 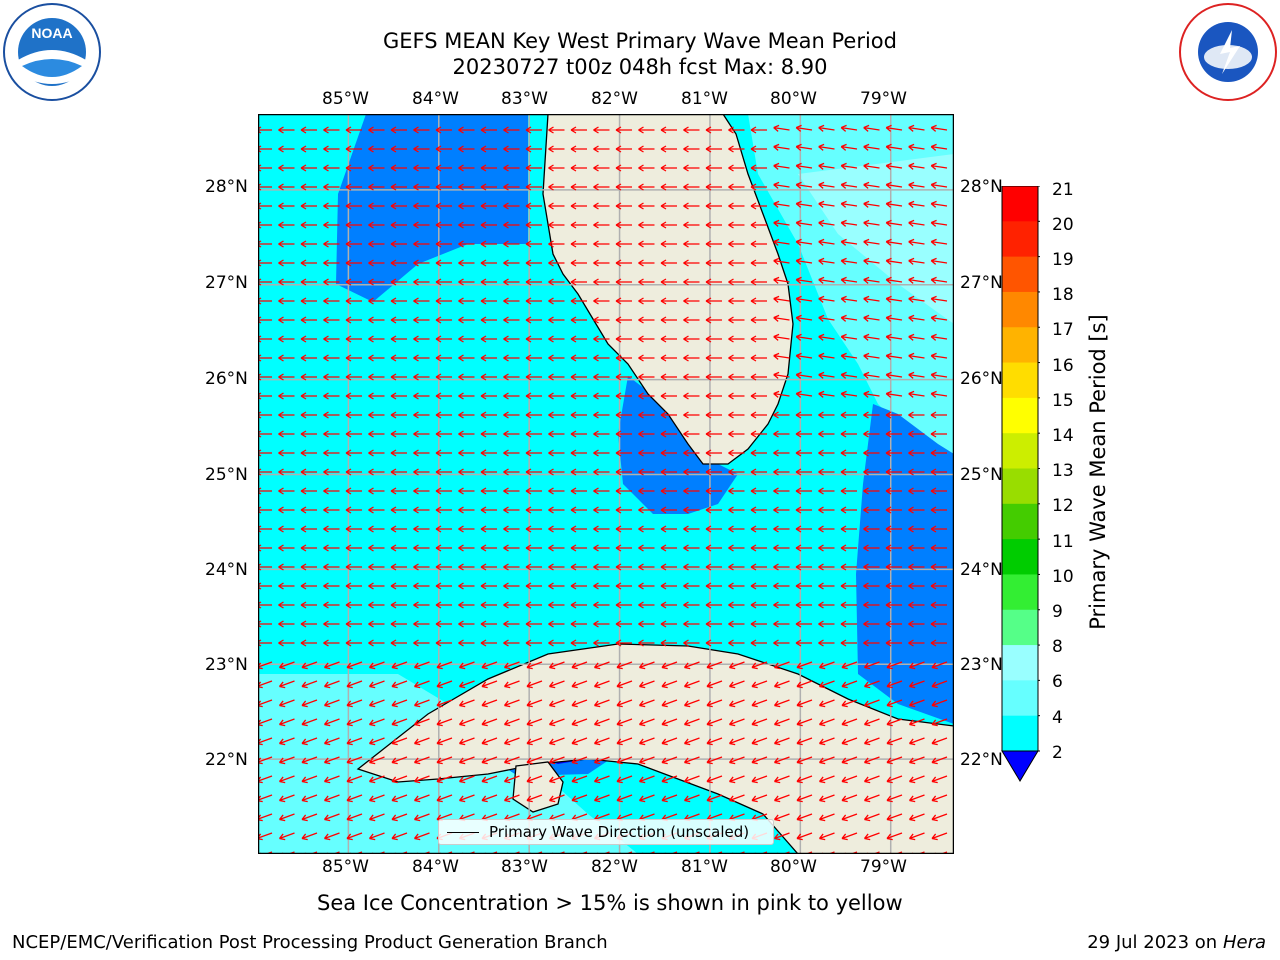 What do you see at coordinates (1176, 942) in the screenshot?
I see `footer-date: 29 Jul 2023 on Hera` at bounding box center [1176, 942].